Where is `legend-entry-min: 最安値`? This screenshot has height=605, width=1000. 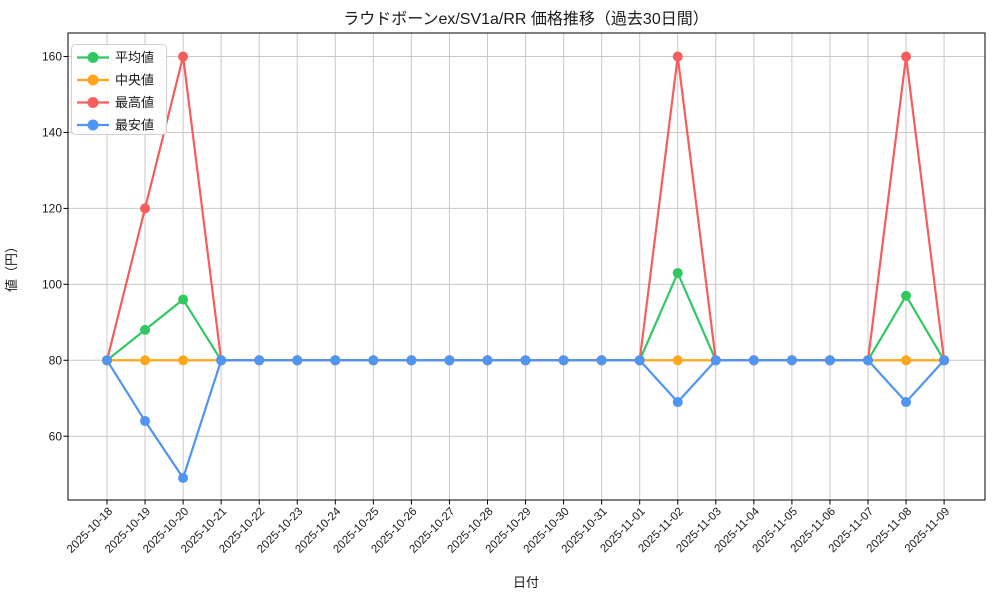 legend-entry-min: 最安値 is located at coordinates (115, 125).